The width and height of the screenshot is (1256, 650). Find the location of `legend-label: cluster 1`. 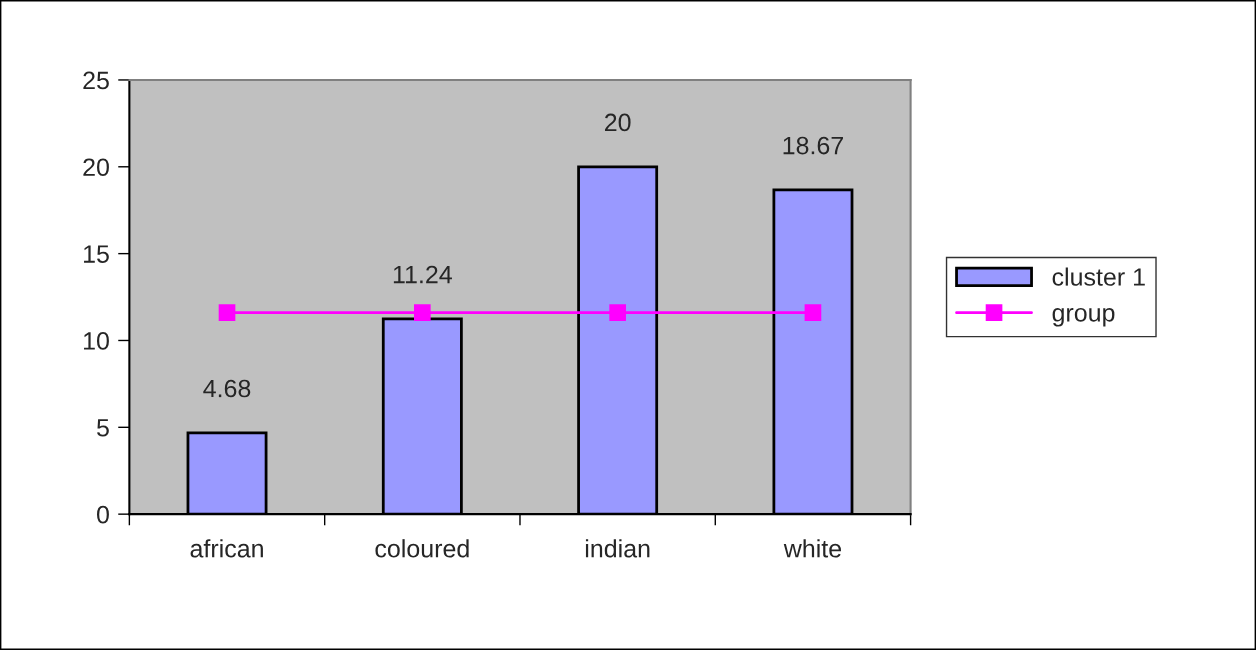

legend-label: cluster 1 is located at coordinates (1098, 276).